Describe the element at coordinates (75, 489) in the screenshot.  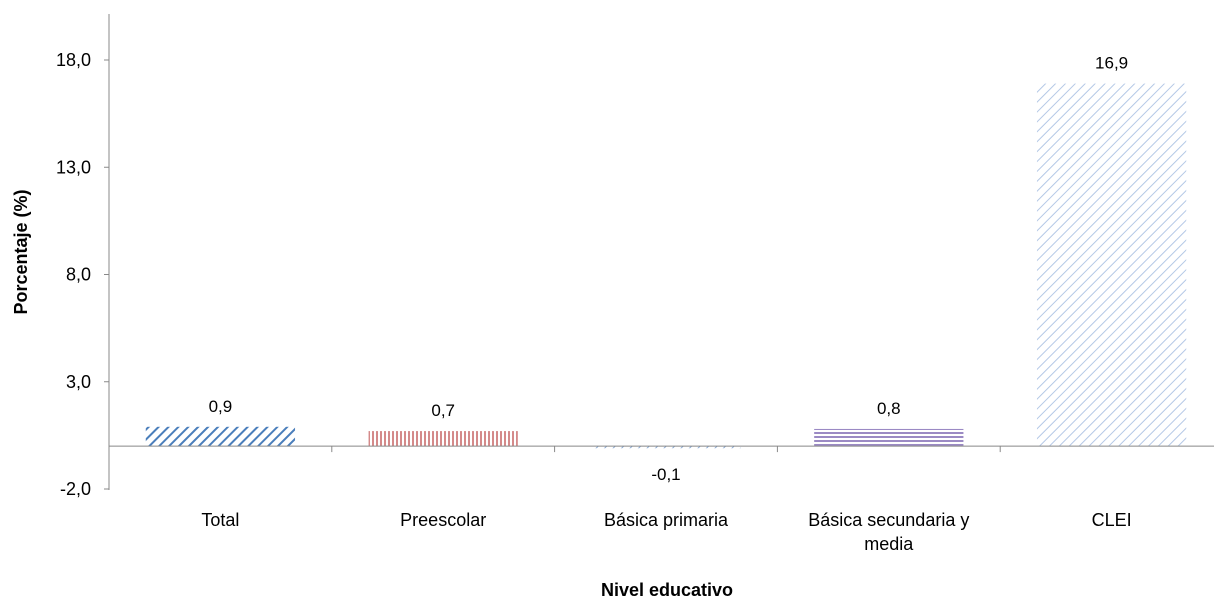
I see `y-tick-label: -2,0` at that location.